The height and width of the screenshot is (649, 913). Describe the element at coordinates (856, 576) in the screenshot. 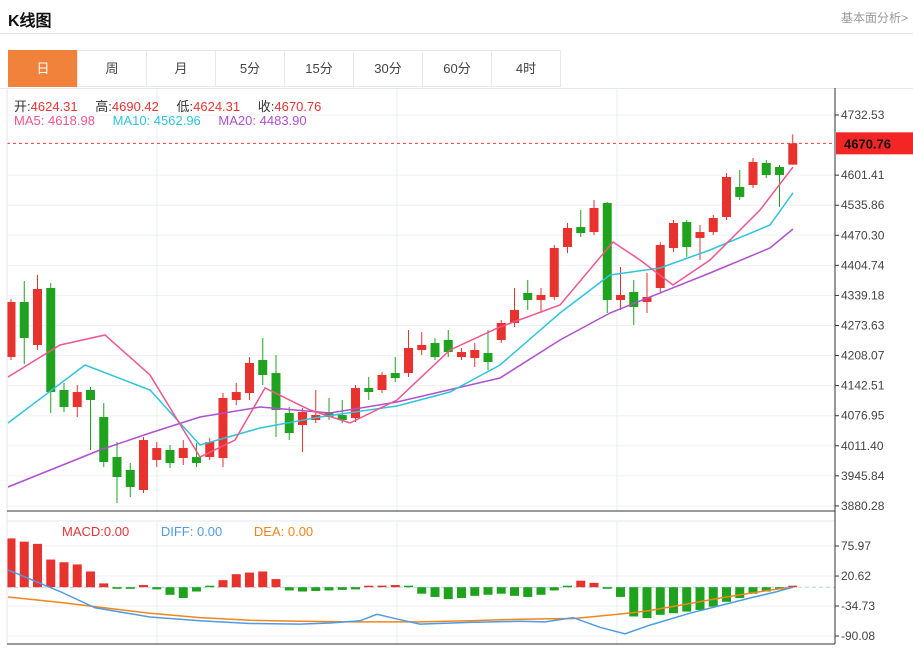

I see `macd-tick-label: 20.62` at that location.